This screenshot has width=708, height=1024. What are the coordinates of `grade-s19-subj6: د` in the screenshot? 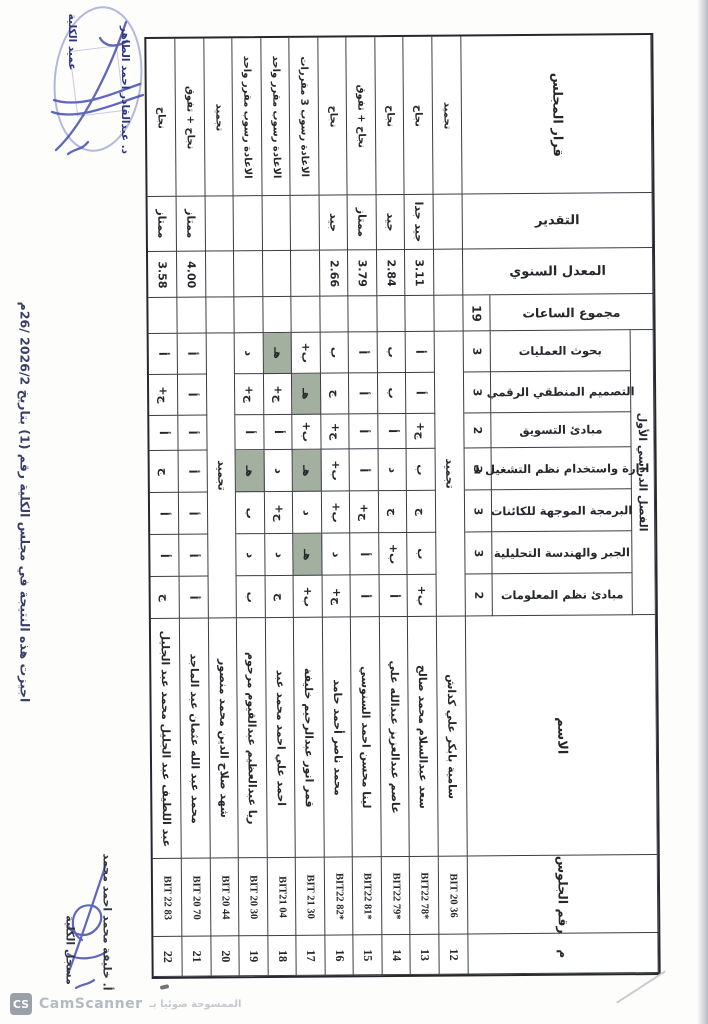 It's located at (251, 555).